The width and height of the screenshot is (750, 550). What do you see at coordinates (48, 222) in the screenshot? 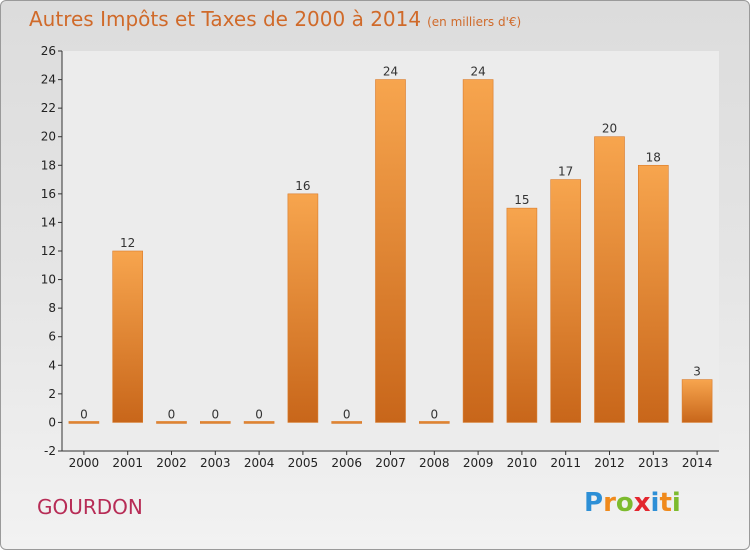
I see `y-tick-label: 14` at bounding box center [48, 222].